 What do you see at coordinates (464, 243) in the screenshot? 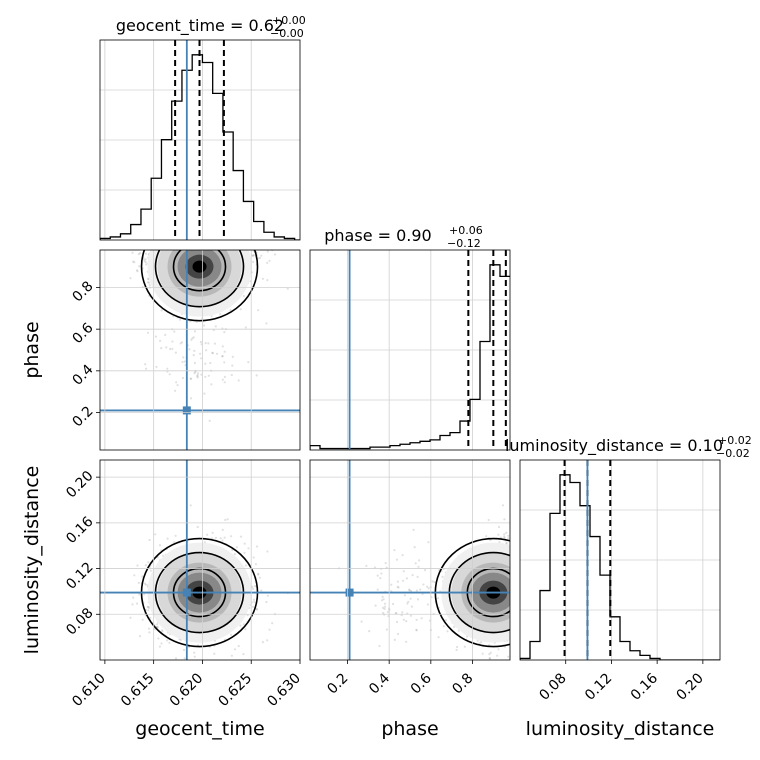
I see `title-phase-minus: −0.12` at bounding box center [464, 243].